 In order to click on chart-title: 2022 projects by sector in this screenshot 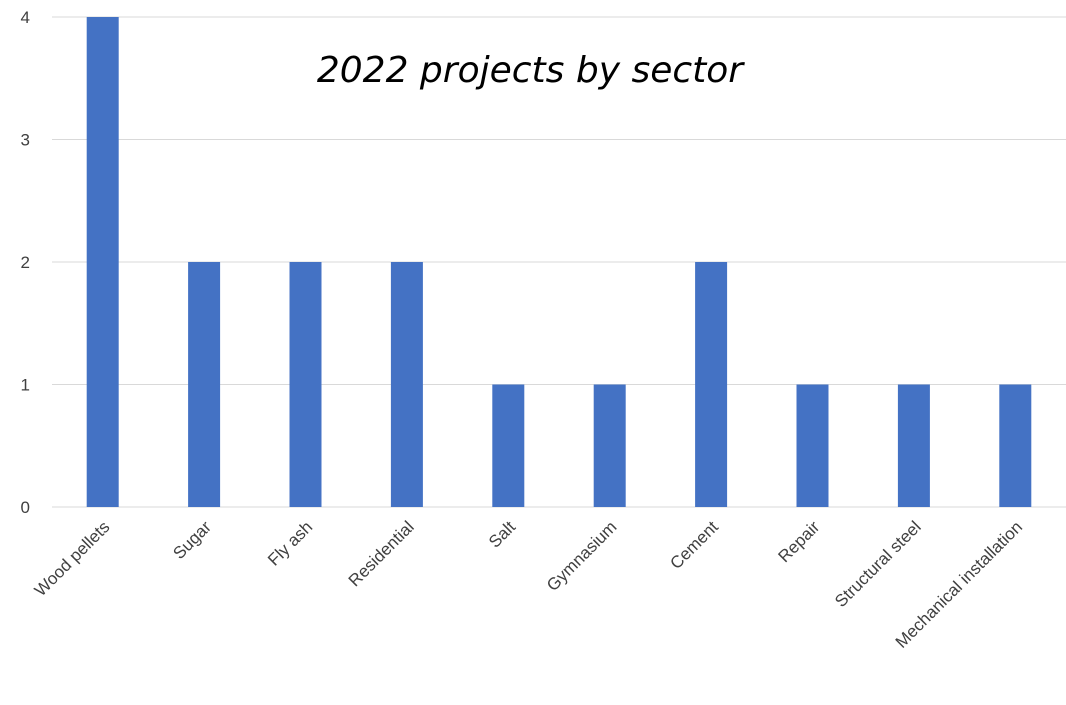, I will do `click(530, 70)`.